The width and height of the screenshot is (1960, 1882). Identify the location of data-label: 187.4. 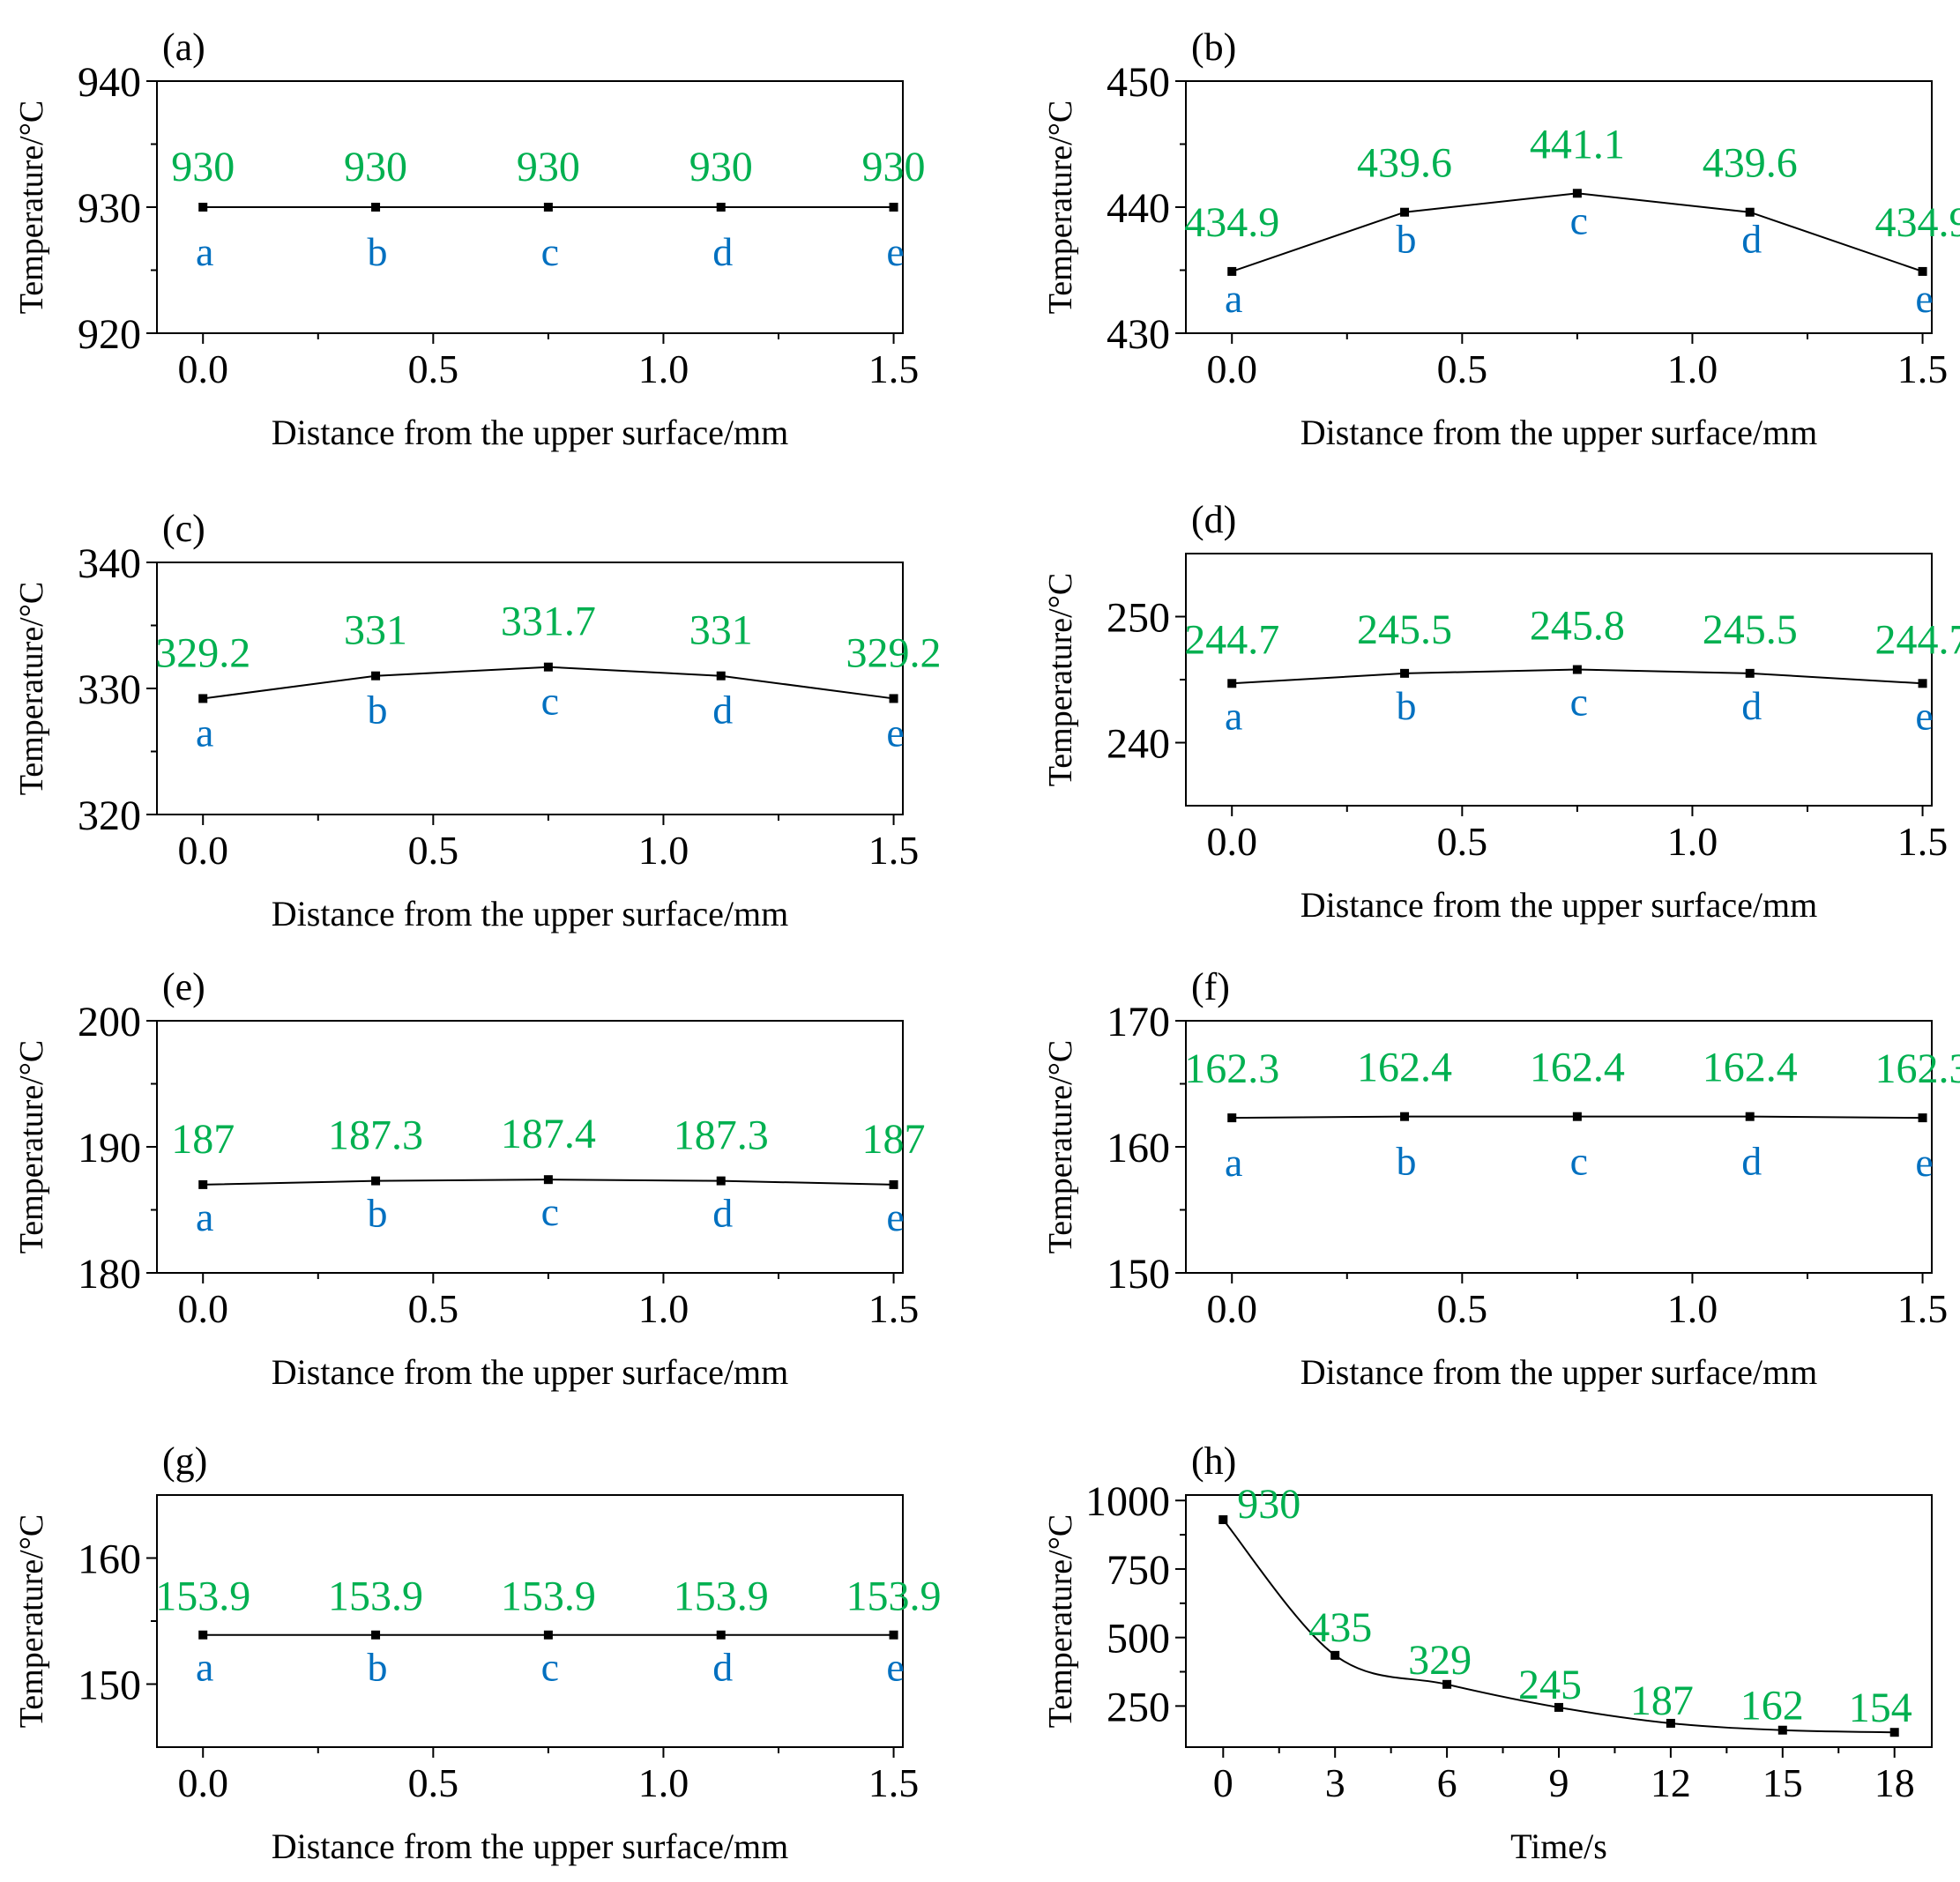
(548, 1134).